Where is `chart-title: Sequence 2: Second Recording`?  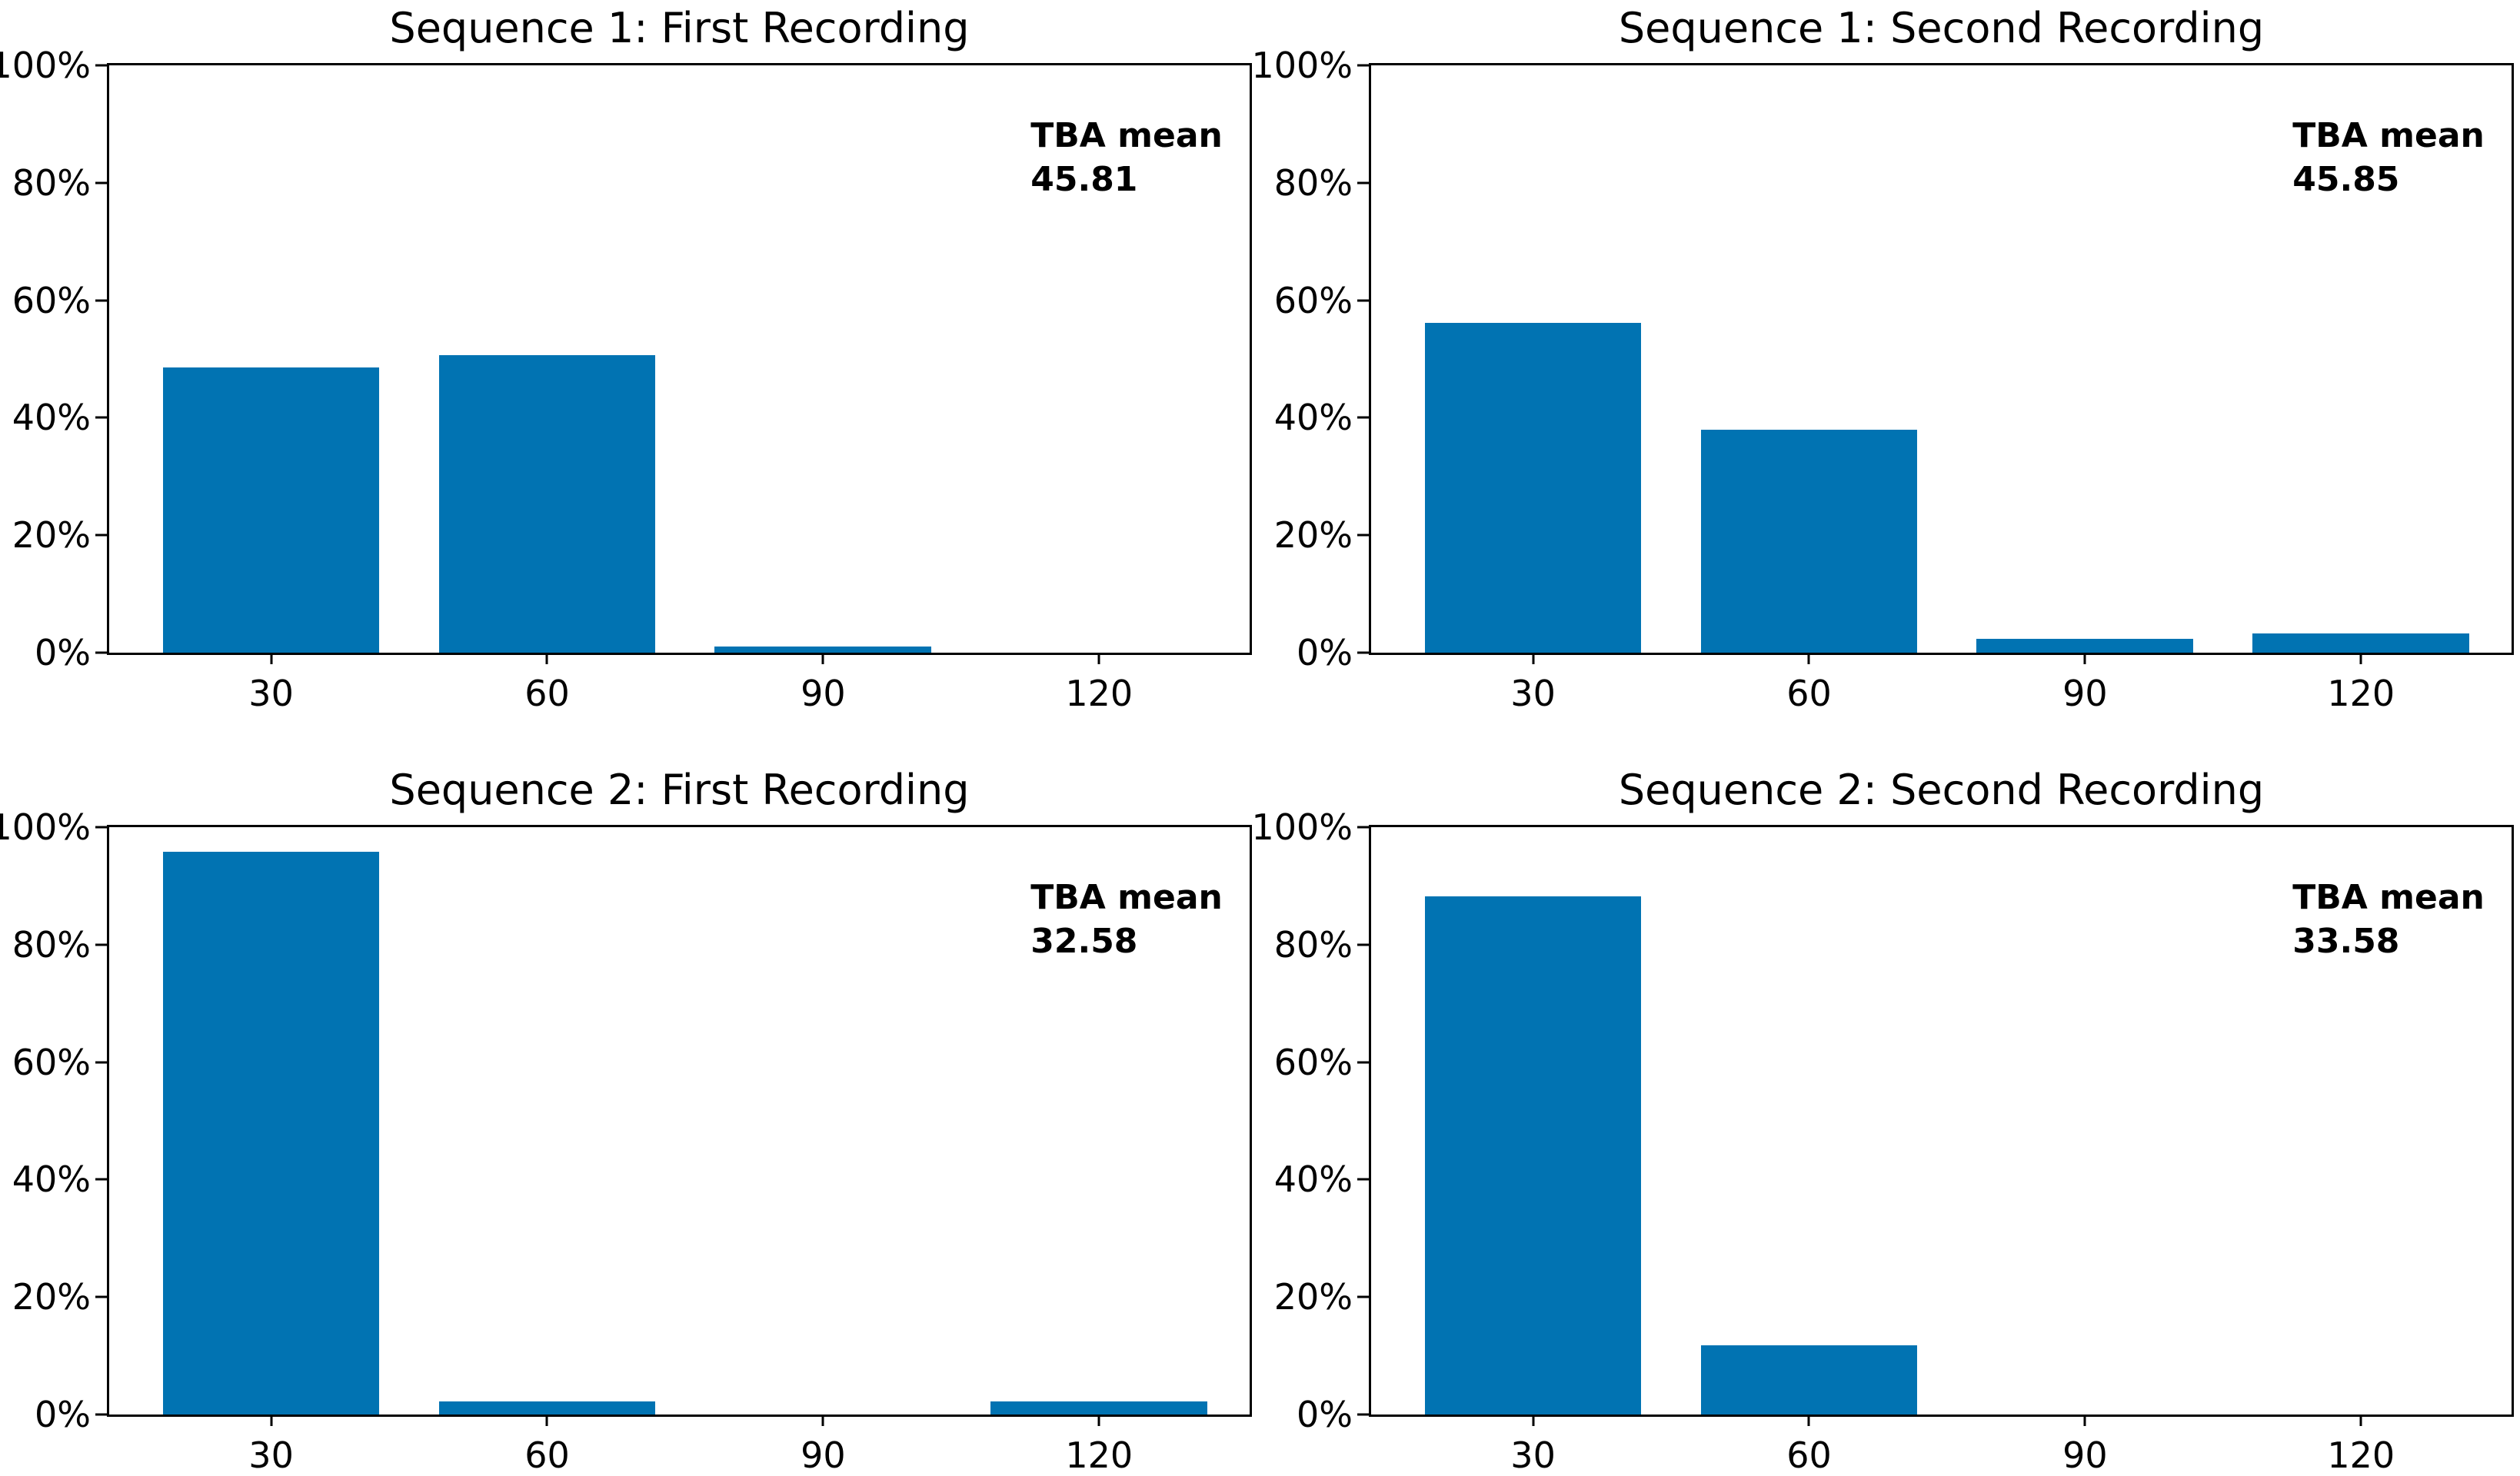
chart-title: Sequence 2: Second Recording is located at coordinates (1941, 789).